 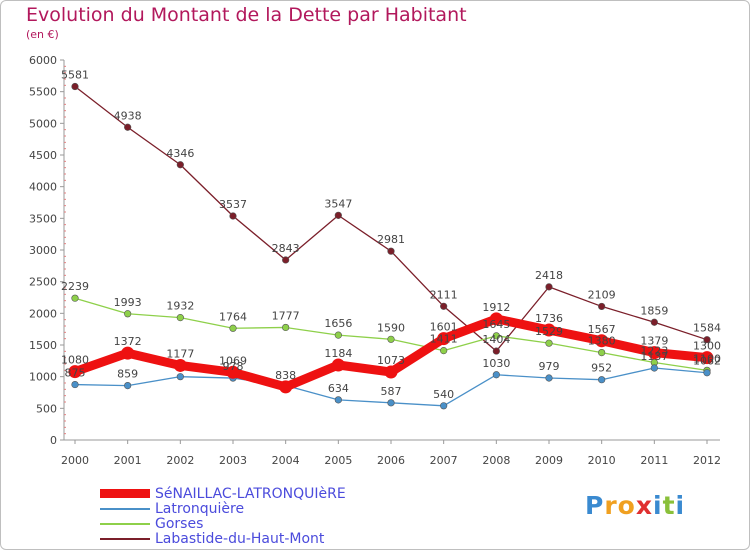 What do you see at coordinates (602, 341) in the screenshot?
I see `data-label-2: 1380` at bounding box center [602, 341].